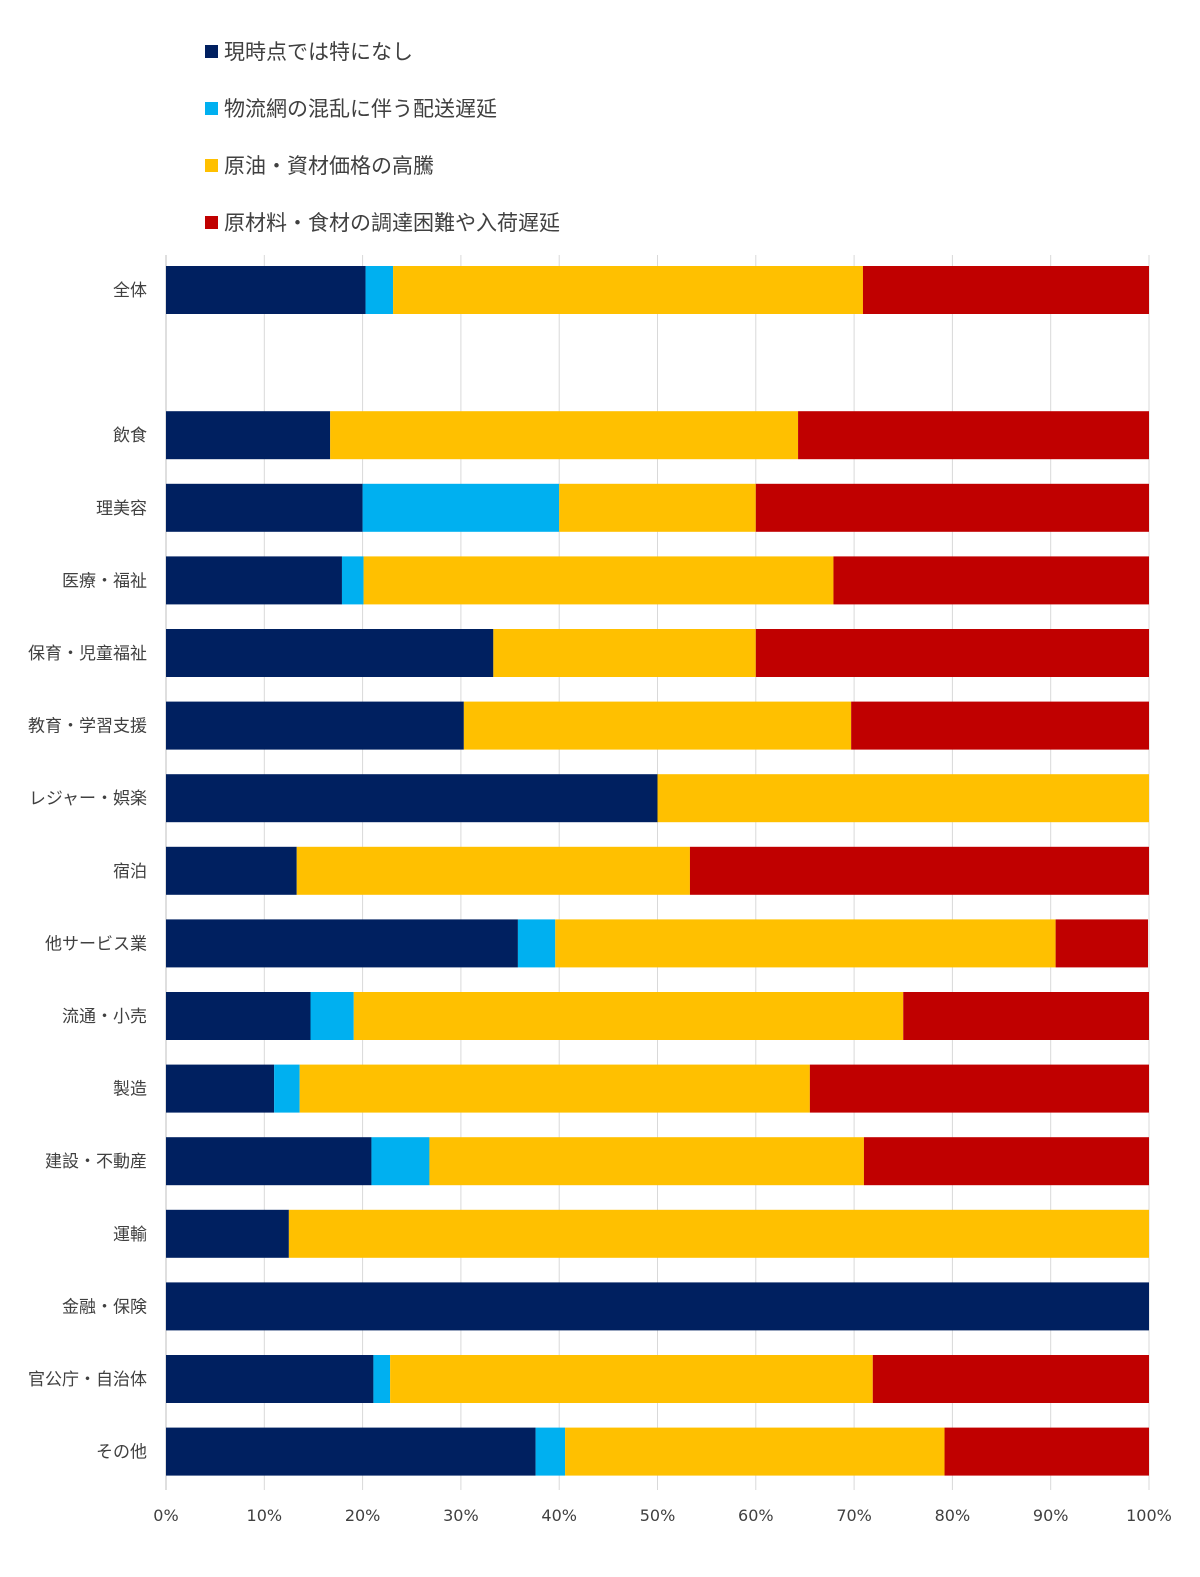 Image resolution: width=1200 pixels, height=1577 pixels. Describe the element at coordinates (1051, 1515) in the screenshot. I see `x-tick-label: 90%` at that location.